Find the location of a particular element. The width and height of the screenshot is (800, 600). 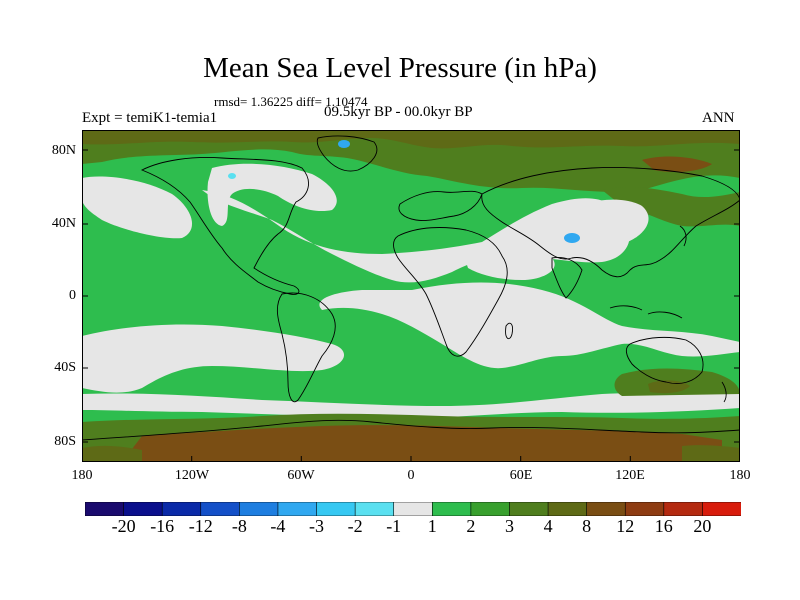

colorbar-tick-label: 3 is located at coordinates (509, 526).